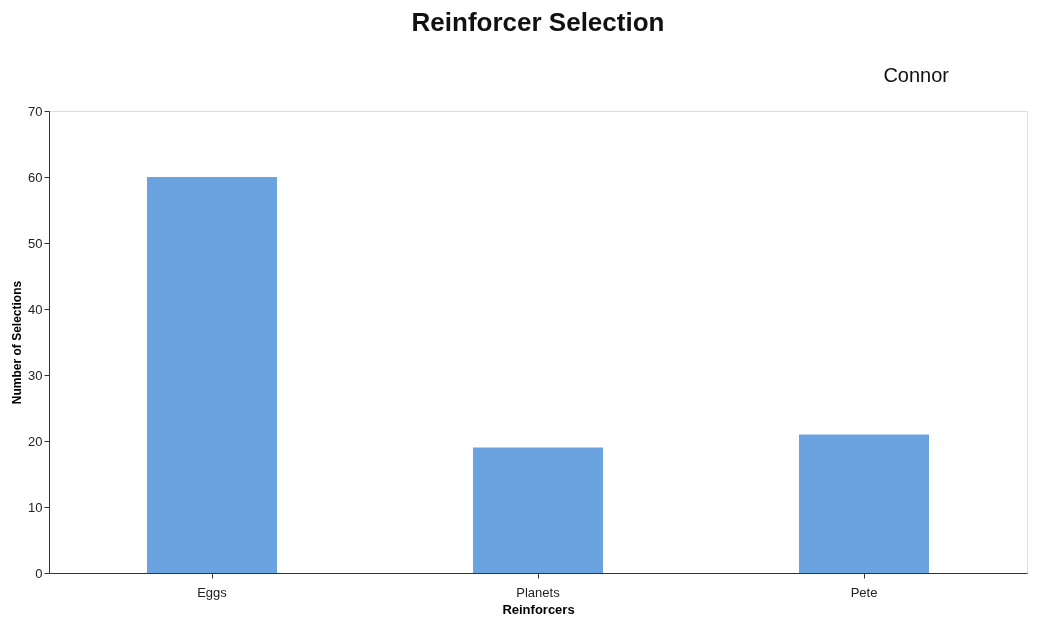 Image resolution: width=1047 pixels, height=626 pixels. What do you see at coordinates (538, 592) in the screenshot?
I see `x-tick-label: Planets` at bounding box center [538, 592].